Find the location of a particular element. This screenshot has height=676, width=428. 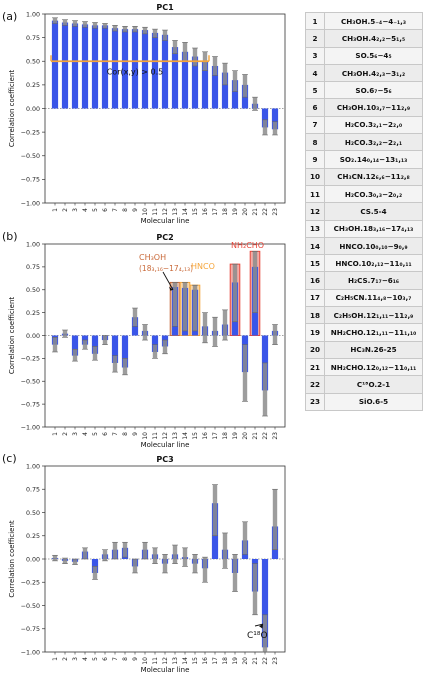

line-number: 10 is located at coordinates (315, 176).